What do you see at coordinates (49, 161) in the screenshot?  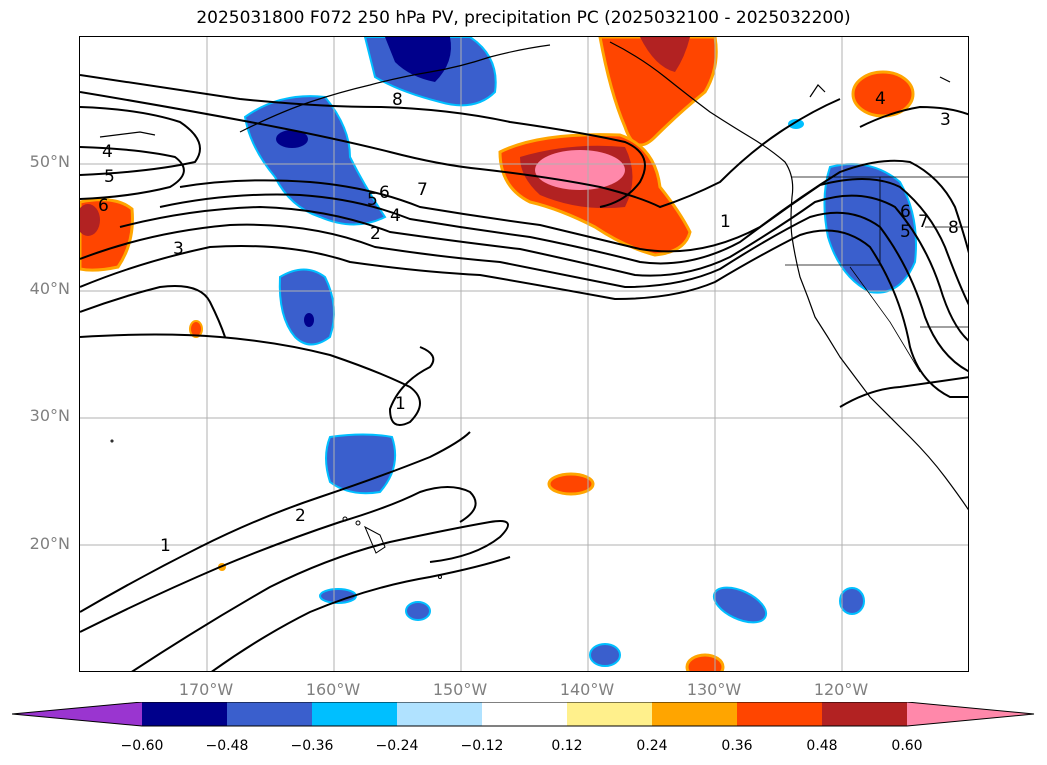 I see `lat-label-50n: 50°N` at bounding box center [49, 161].